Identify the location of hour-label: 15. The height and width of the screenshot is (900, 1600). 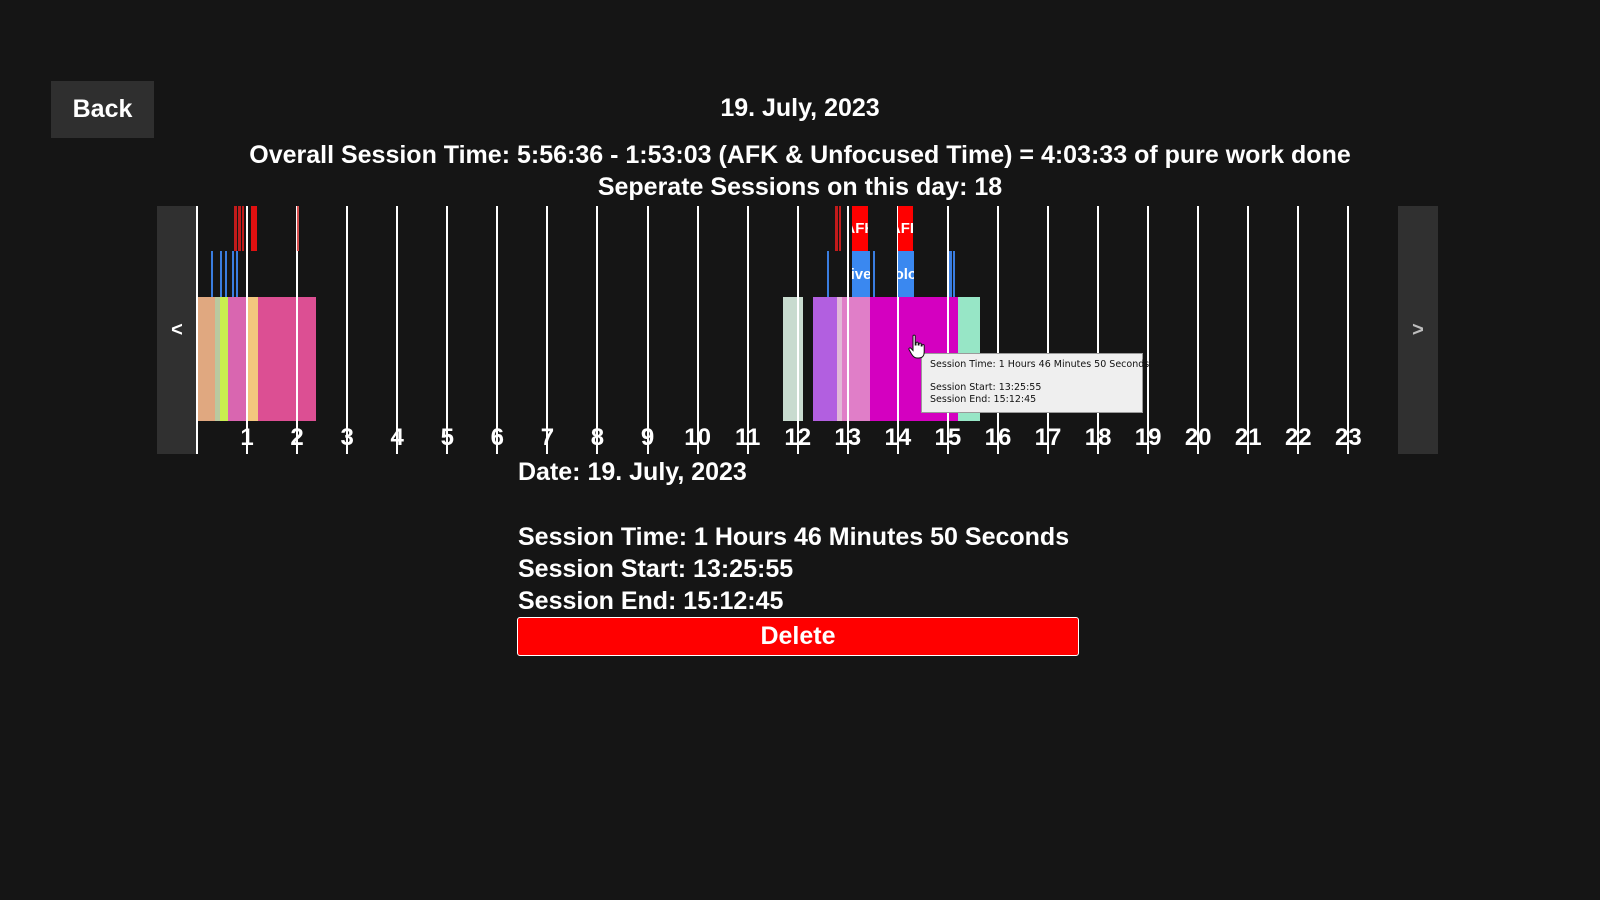
(948, 437).